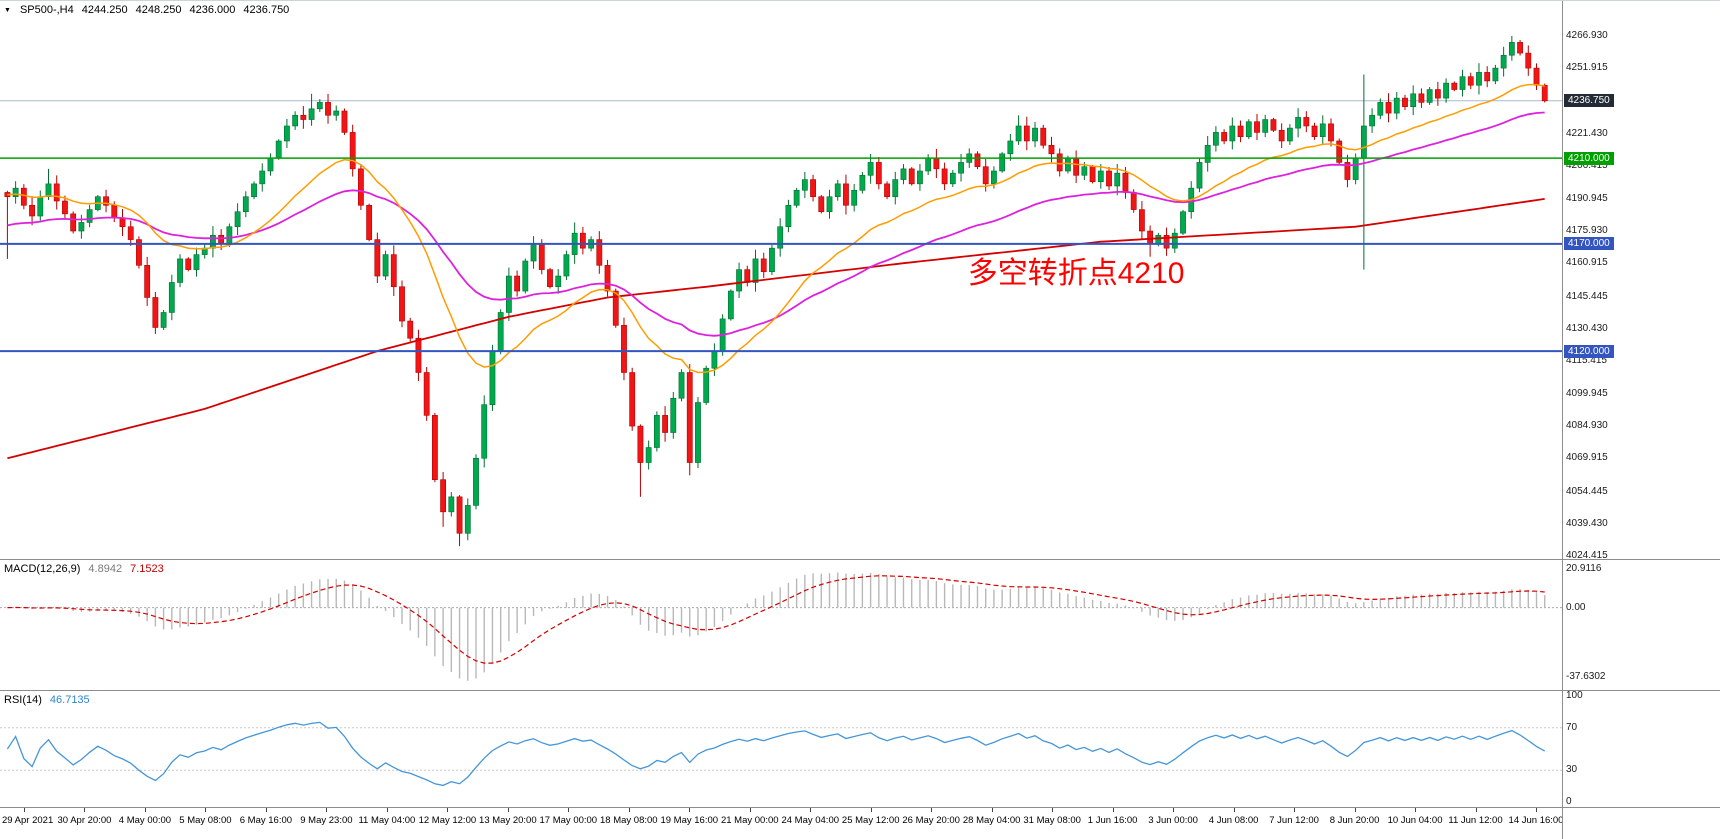  I want to click on rsi-value: 46.7135, so click(69, 700).